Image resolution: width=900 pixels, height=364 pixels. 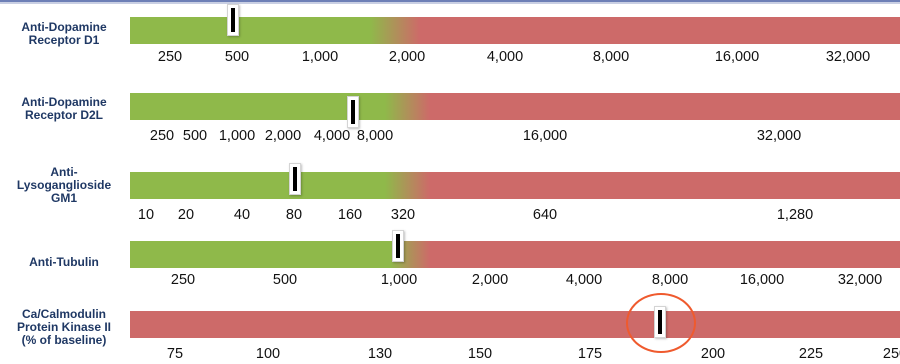 What do you see at coordinates (63, 314) in the screenshot?
I see `row-label-line: Ca/Calmodulin` at bounding box center [63, 314].